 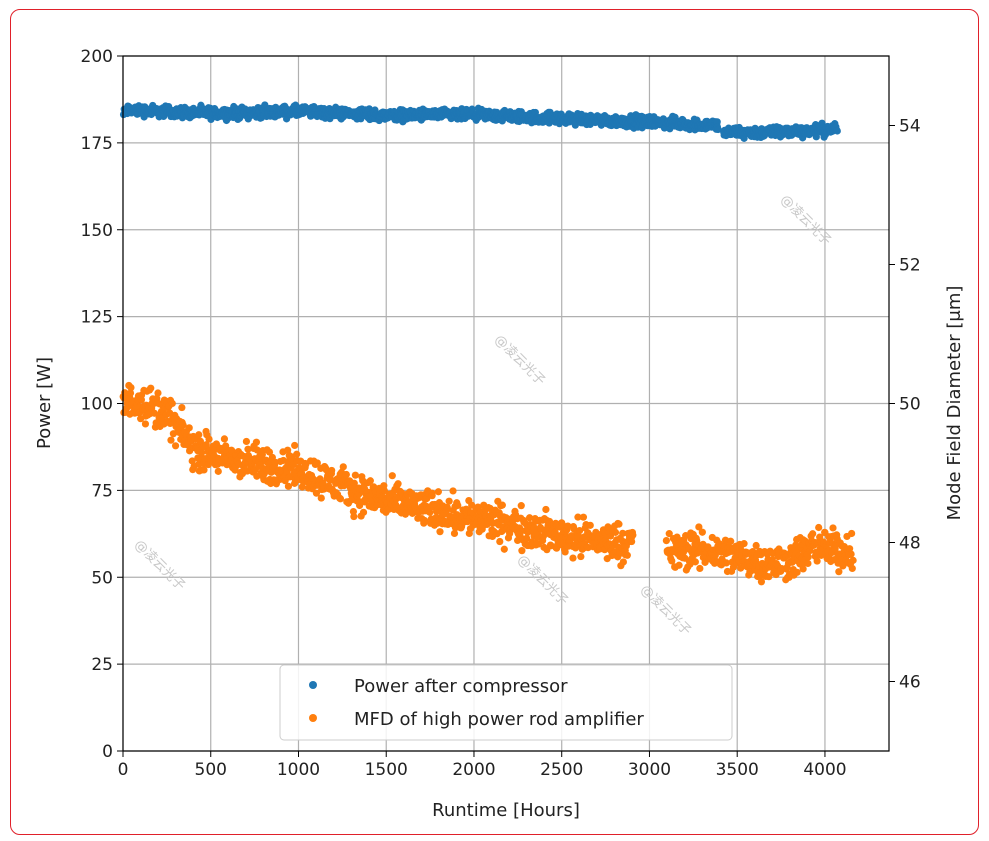 I want to click on y-tick-label: 50, so click(x=102, y=578).